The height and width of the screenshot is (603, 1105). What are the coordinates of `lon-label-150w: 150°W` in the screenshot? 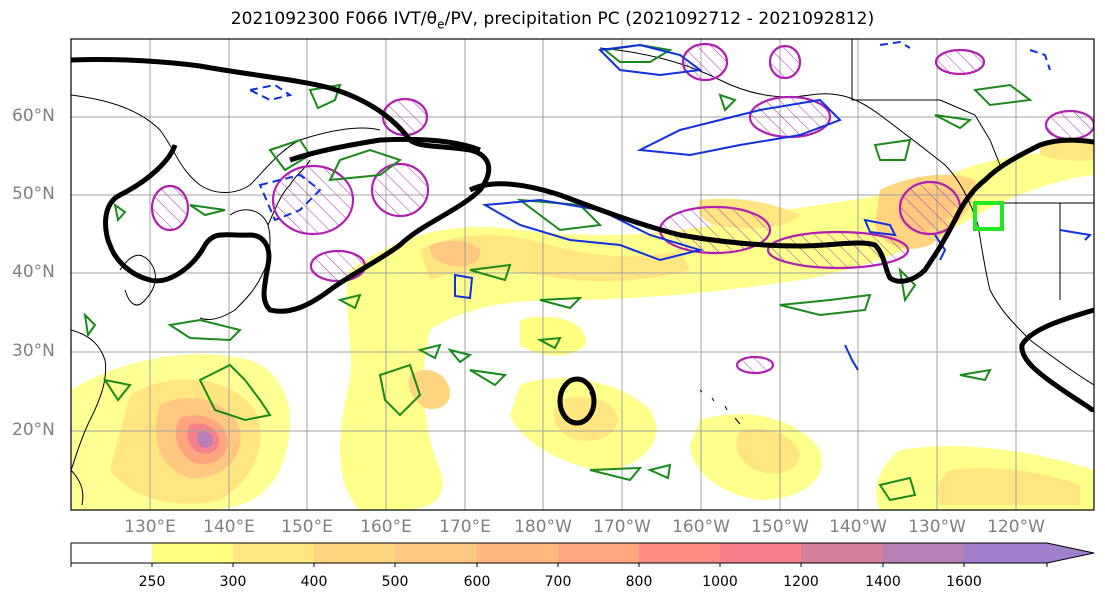 It's located at (780, 527).